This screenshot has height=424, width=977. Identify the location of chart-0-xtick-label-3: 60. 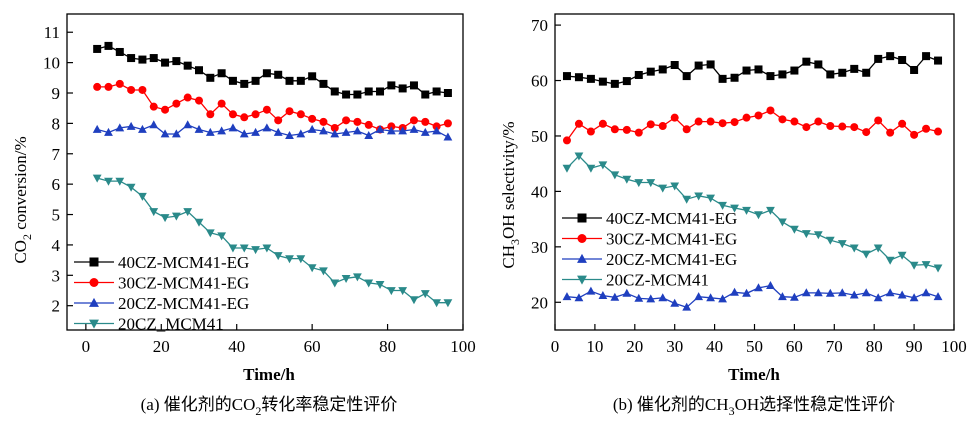
(312, 346).